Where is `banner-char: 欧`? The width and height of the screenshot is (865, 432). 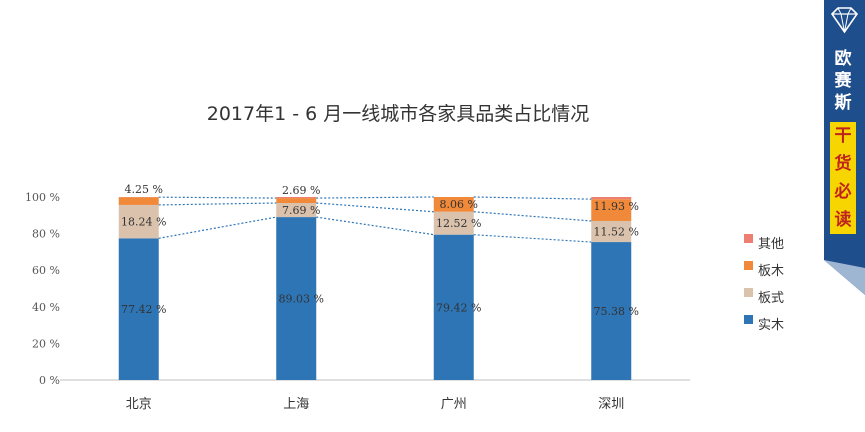
banner-char: 欧 is located at coordinates (843, 59).